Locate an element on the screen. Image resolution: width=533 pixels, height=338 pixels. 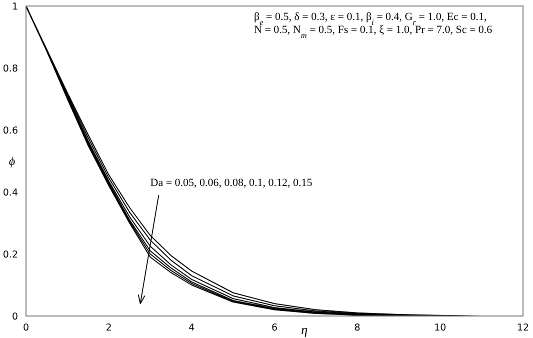
x-tick-label: 8 is located at coordinates (357, 328).